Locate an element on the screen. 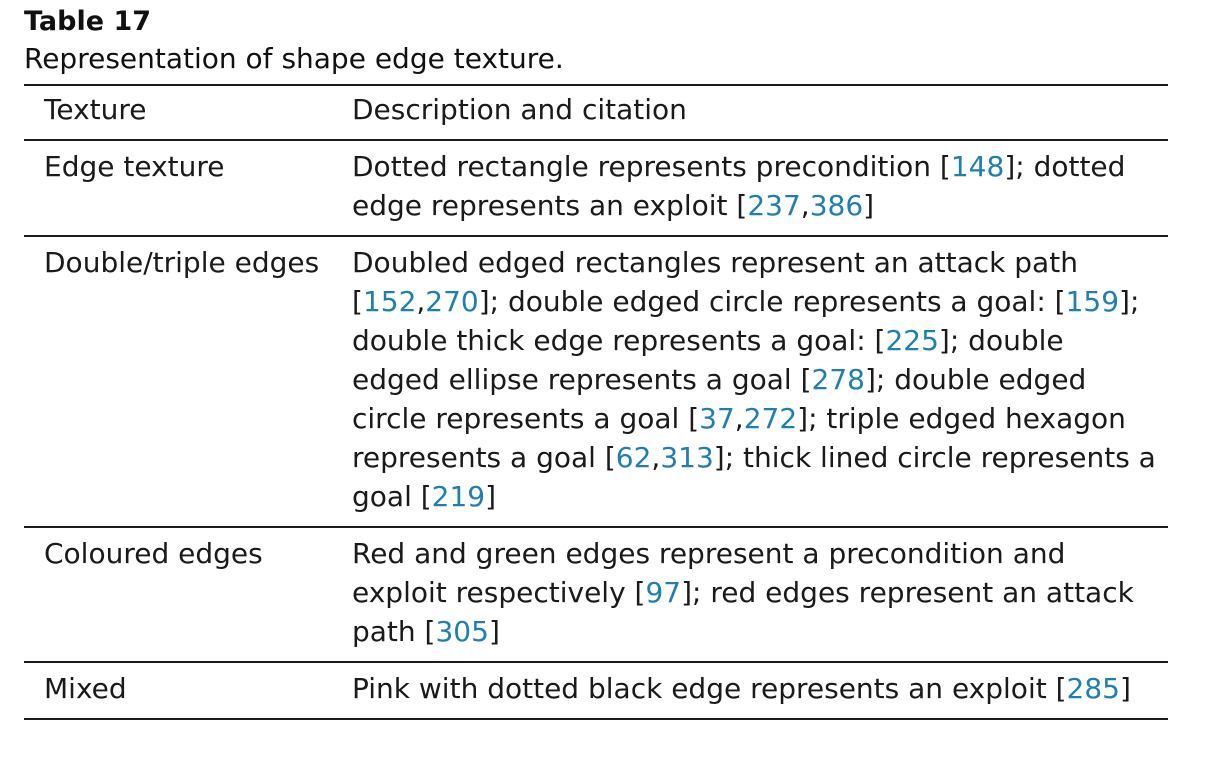 The image size is (1207, 776). description-text: ]; dotted edge represents an exploit [ is located at coordinates (739, 186).